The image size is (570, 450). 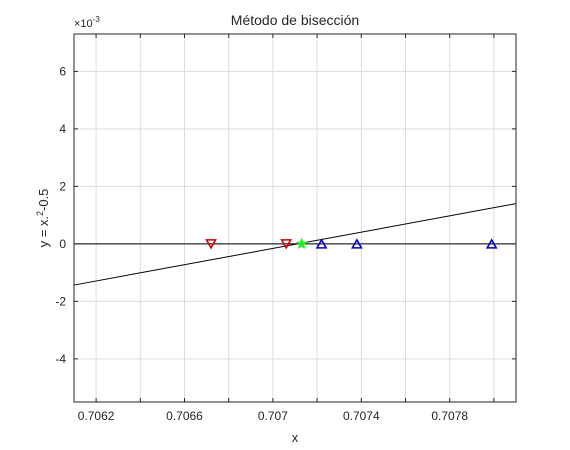 I want to click on y-tick-label: 2, so click(x=62, y=186).